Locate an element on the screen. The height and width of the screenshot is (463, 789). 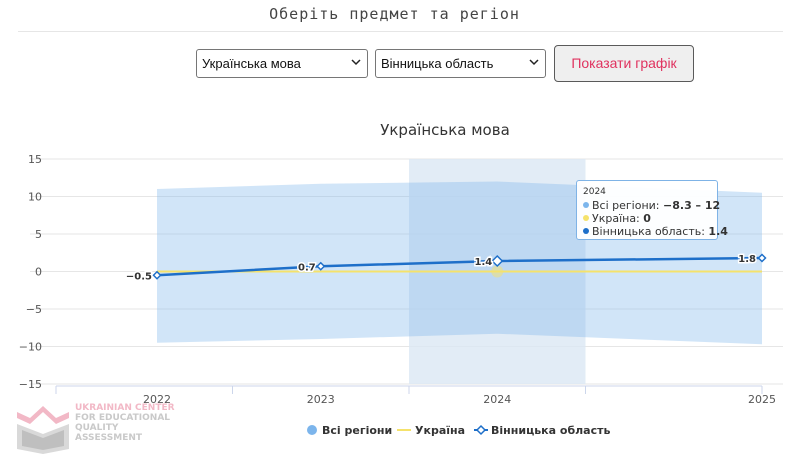
y-tick-label: −5 is located at coordinates (34, 309).